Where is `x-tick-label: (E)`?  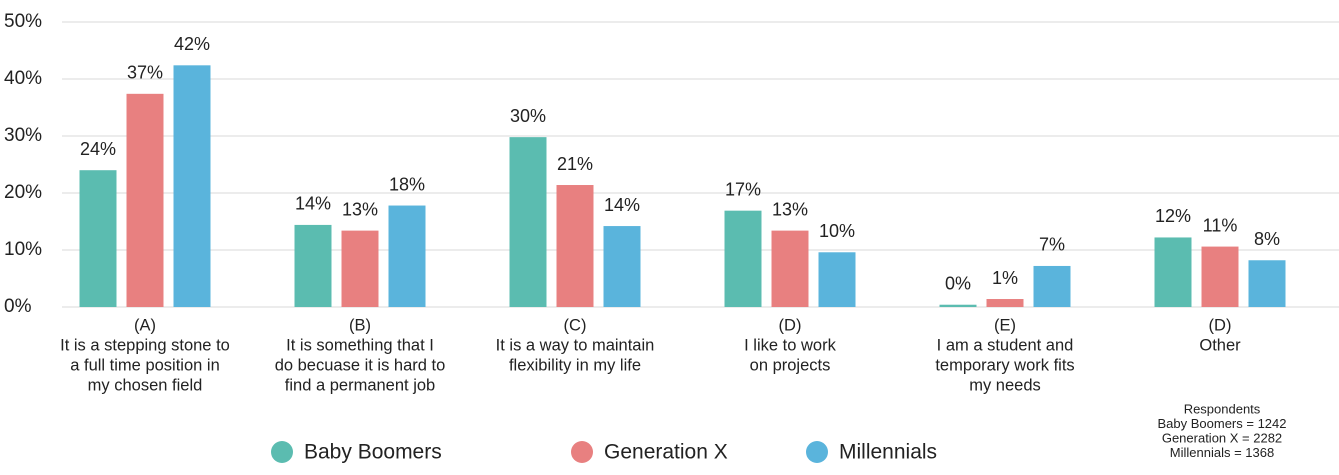 x-tick-label: (E) is located at coordinates (1005, 325).